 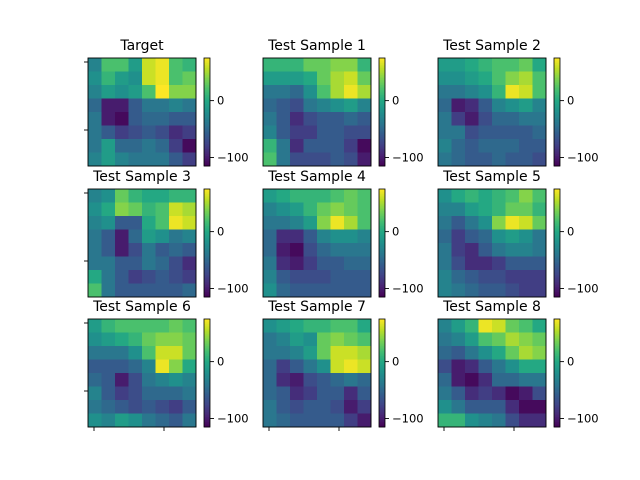 I want to click on colorbar-tick-label: 0, so click(x=220, y=101).